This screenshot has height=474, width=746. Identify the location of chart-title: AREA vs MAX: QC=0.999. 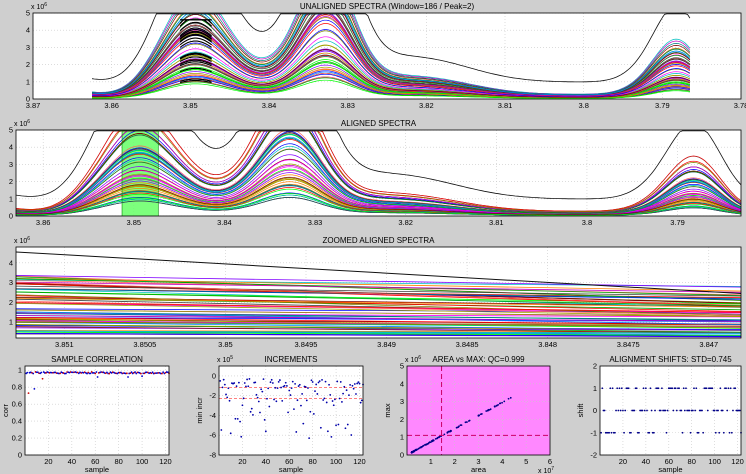
(478, 359).